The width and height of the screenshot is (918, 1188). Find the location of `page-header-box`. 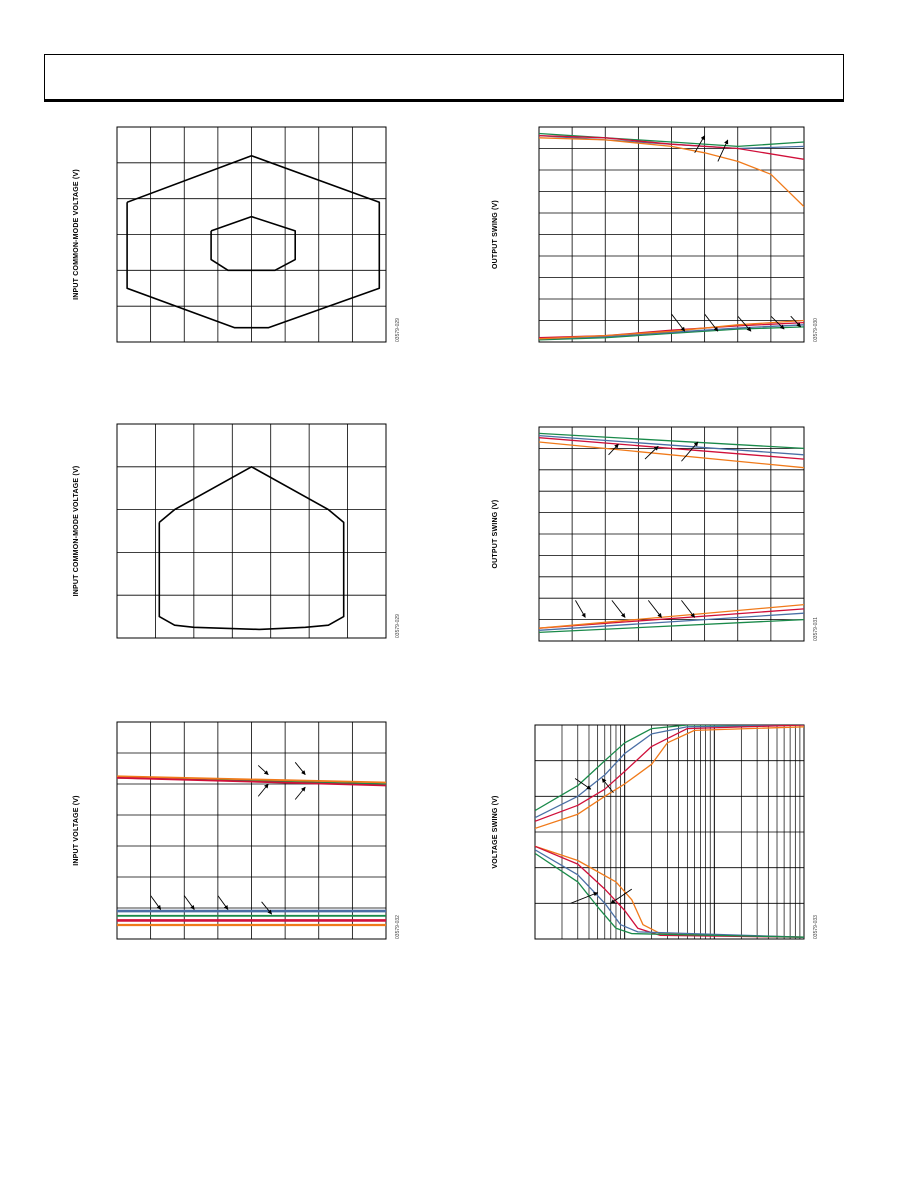

page-header-box is located at coordinates (444, 78).